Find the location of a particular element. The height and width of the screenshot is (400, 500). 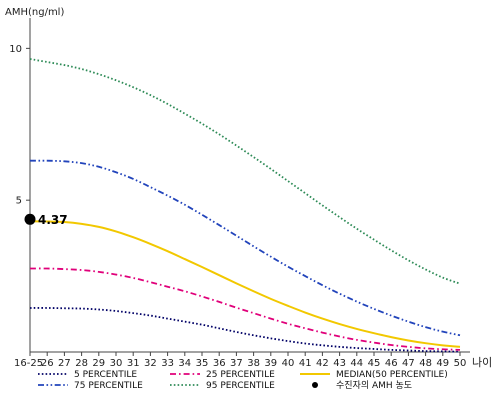

x-tick-label-20: 45 is located at coordinates (374, 363).